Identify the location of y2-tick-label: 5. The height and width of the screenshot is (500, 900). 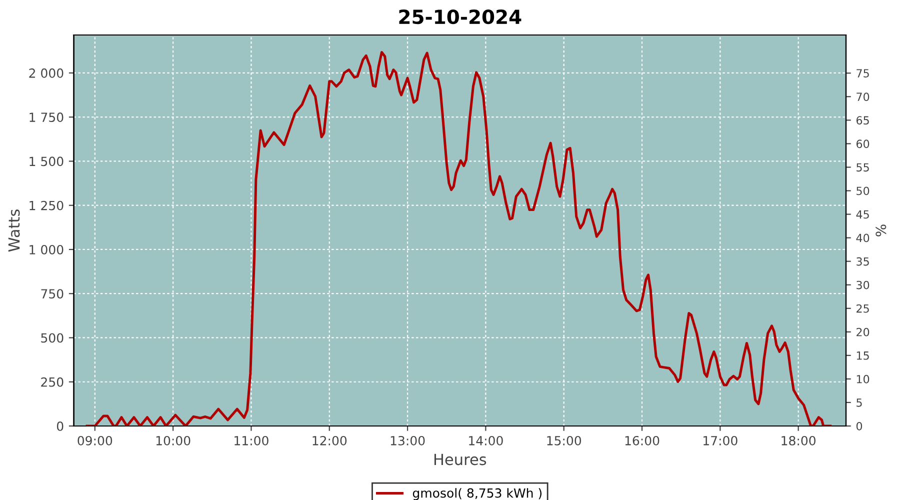
(859, 402).